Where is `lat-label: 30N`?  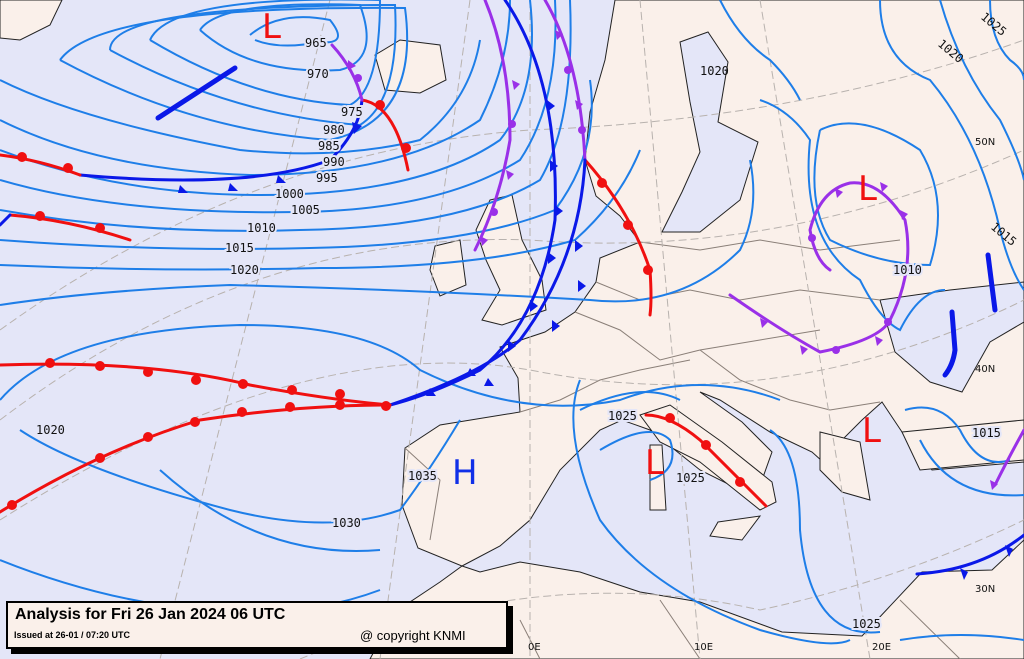 lat-label: 30N is located at coordinates (985, 589).